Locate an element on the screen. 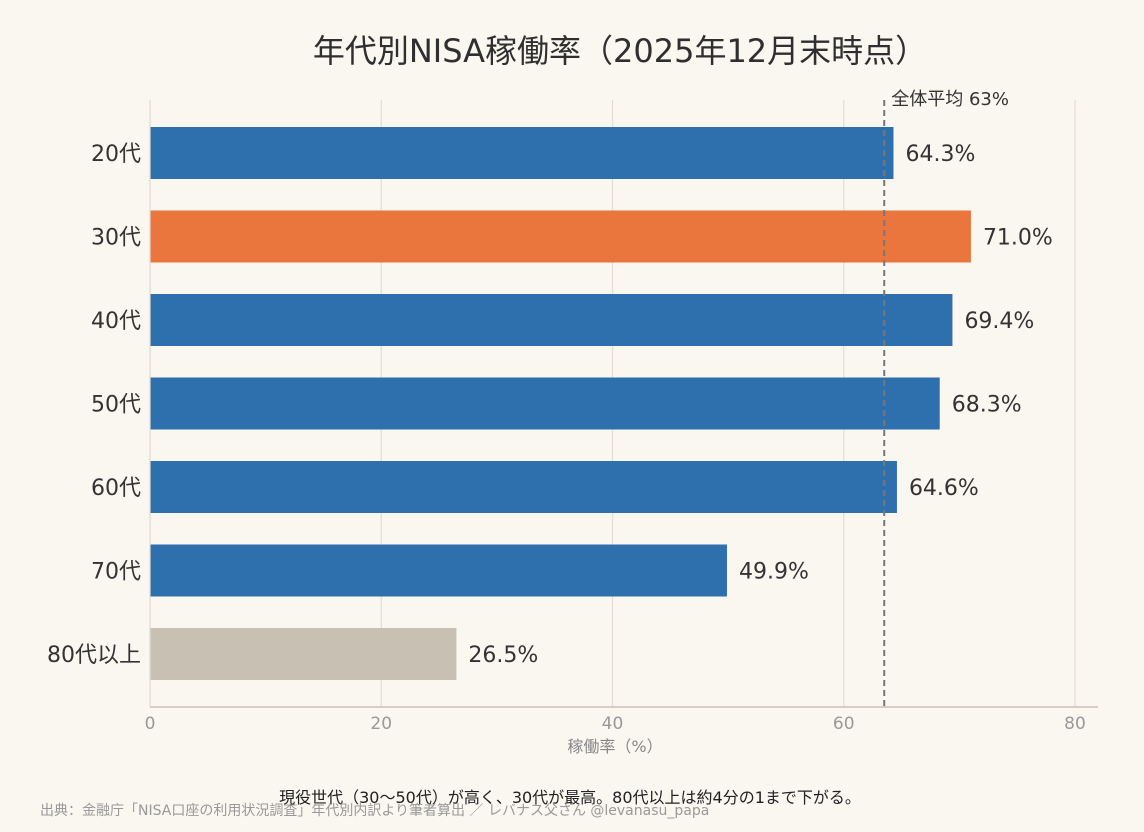  value-label-4: 64.6% is located at coordinates (944, 488).